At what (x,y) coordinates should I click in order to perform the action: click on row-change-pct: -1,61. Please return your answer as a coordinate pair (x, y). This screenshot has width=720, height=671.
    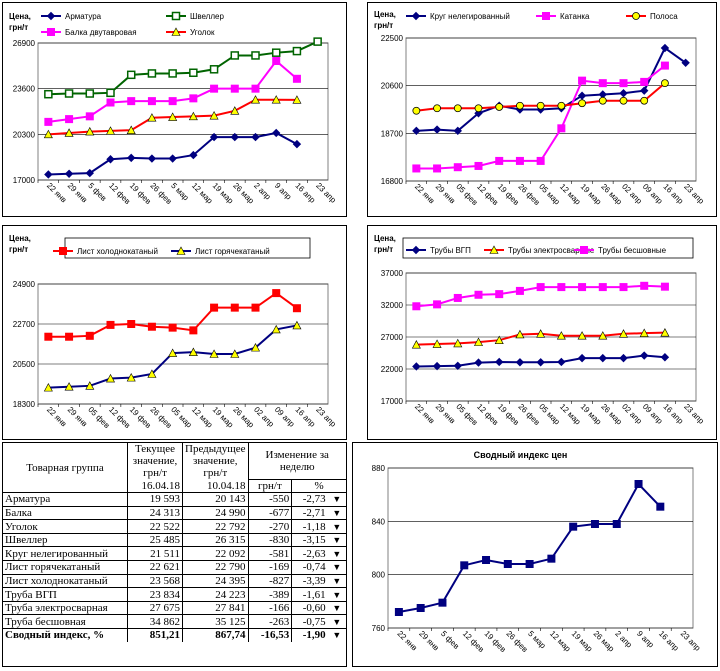
    Looking at the image, I should click on (309, 594).